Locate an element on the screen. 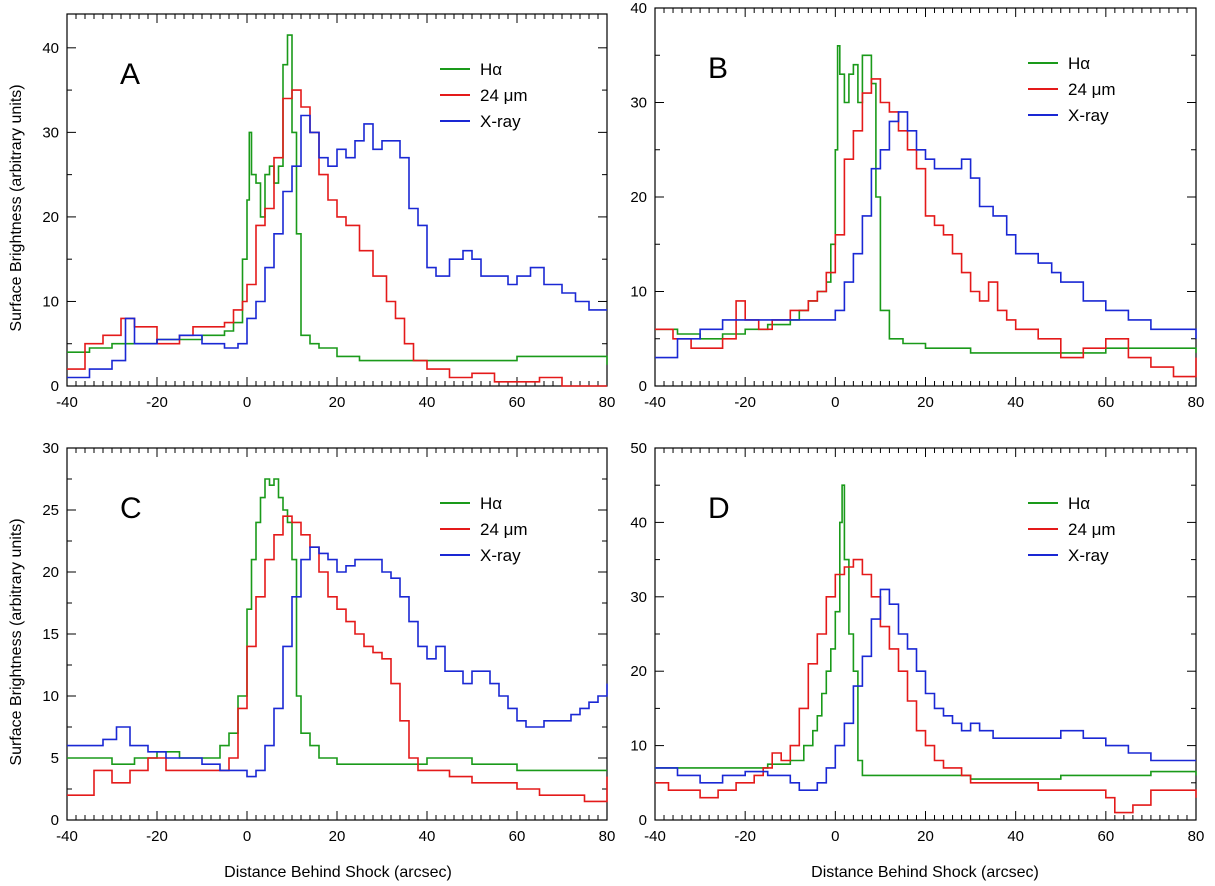  x-axis-label-left: Distance Behind Shock (arcsec) is located at coordinates (338, 872).